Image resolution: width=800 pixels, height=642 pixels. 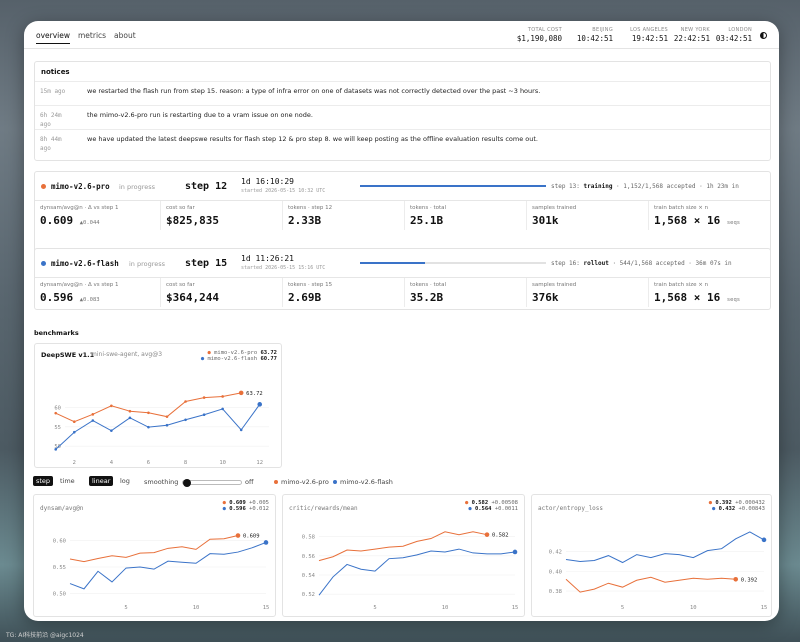 I want to click on chart-legend: ● 0.582 +0.00508 ● 0.564 +0.0011, so click(x=491, y=506).